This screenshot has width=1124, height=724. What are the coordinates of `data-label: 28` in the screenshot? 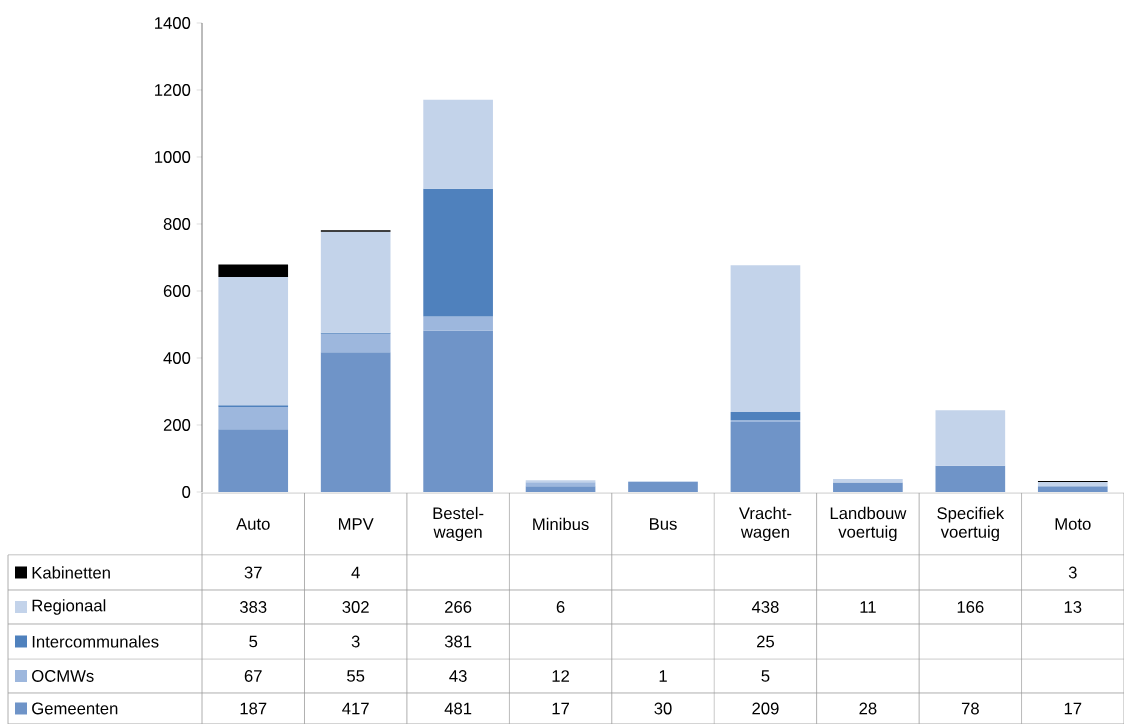 It's located at (868, 708).